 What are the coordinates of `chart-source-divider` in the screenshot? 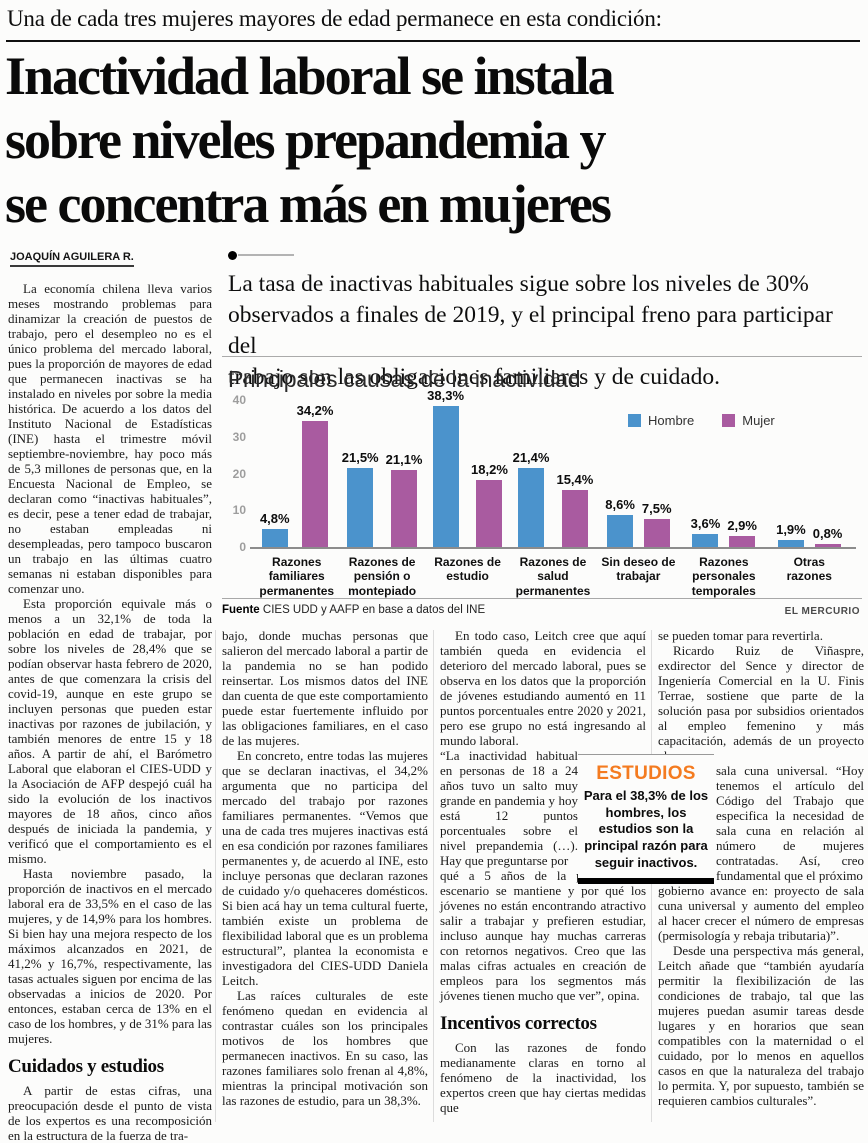 It's located at (542, 598).